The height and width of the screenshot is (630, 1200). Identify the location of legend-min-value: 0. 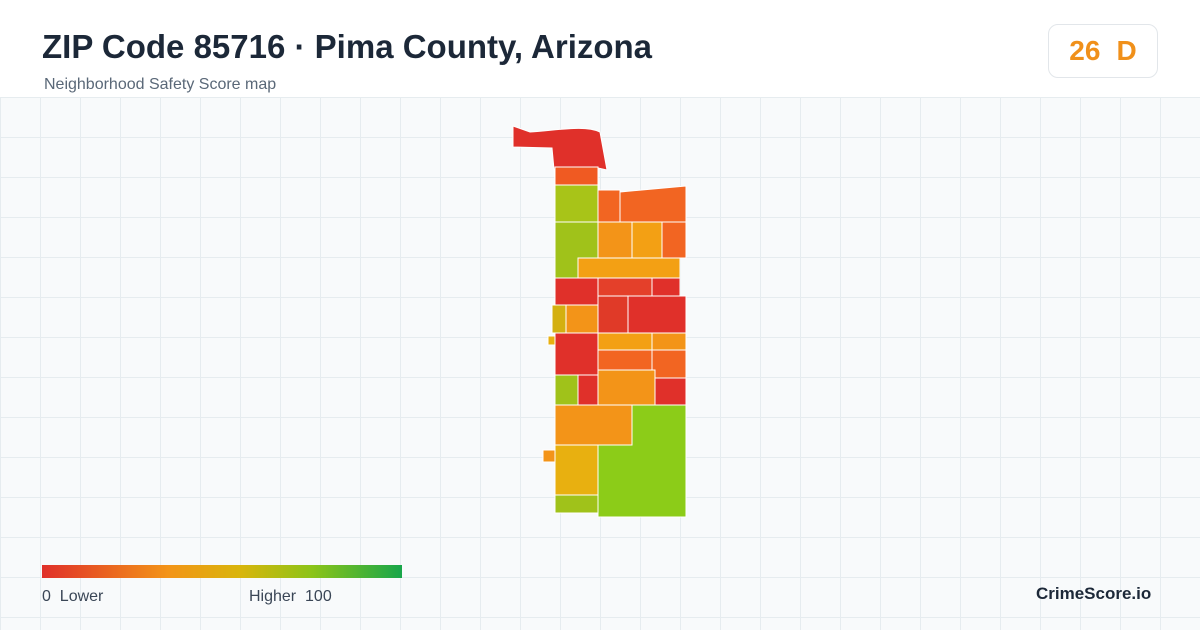
(46, 596).